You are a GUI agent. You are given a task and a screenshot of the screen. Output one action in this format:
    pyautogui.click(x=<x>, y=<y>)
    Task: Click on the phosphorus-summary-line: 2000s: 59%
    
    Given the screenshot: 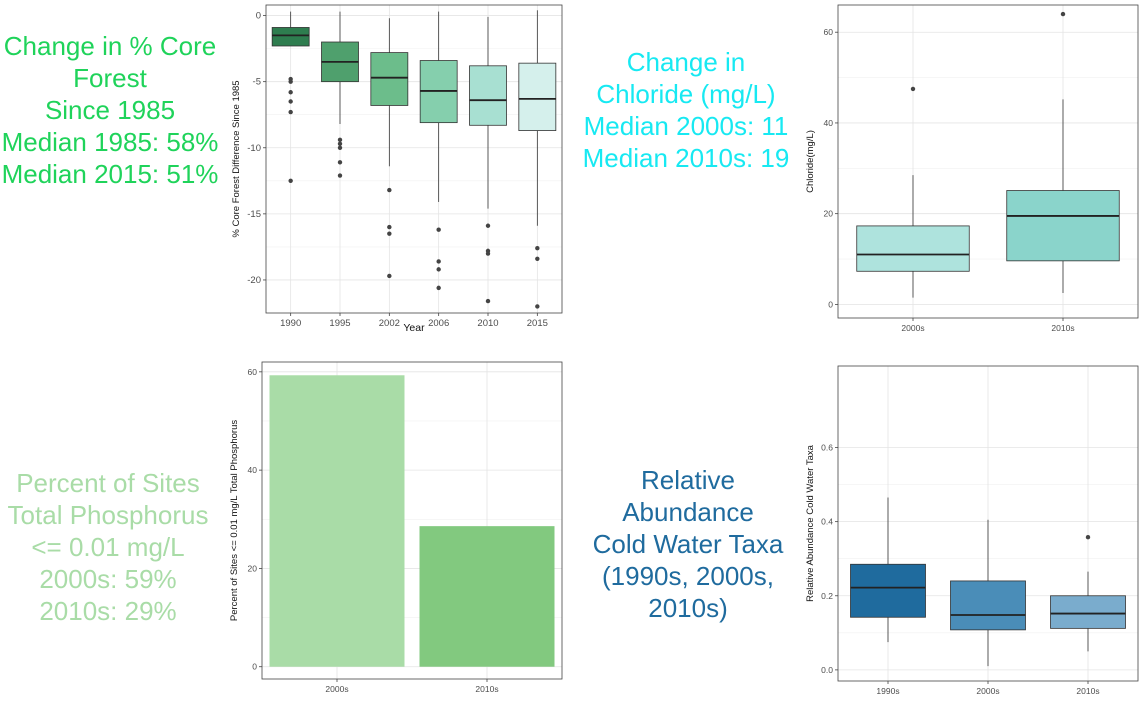 What is the action you would take?
    pyautogui.click(x=108, y=579)
    